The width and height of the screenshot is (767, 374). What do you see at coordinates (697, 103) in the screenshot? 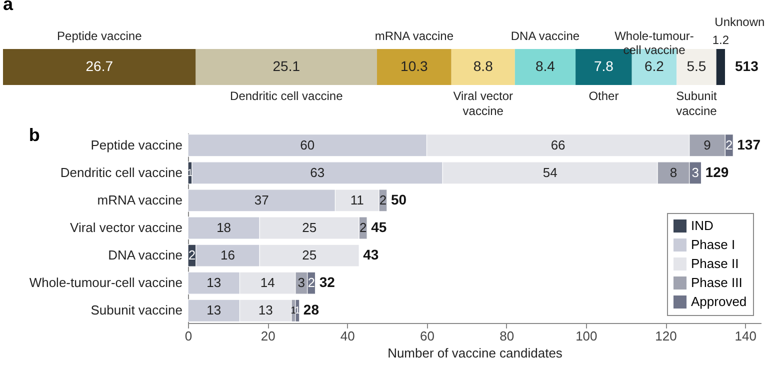
I see `series-label: Subunit vaccine` at bounding box center [697, 103].